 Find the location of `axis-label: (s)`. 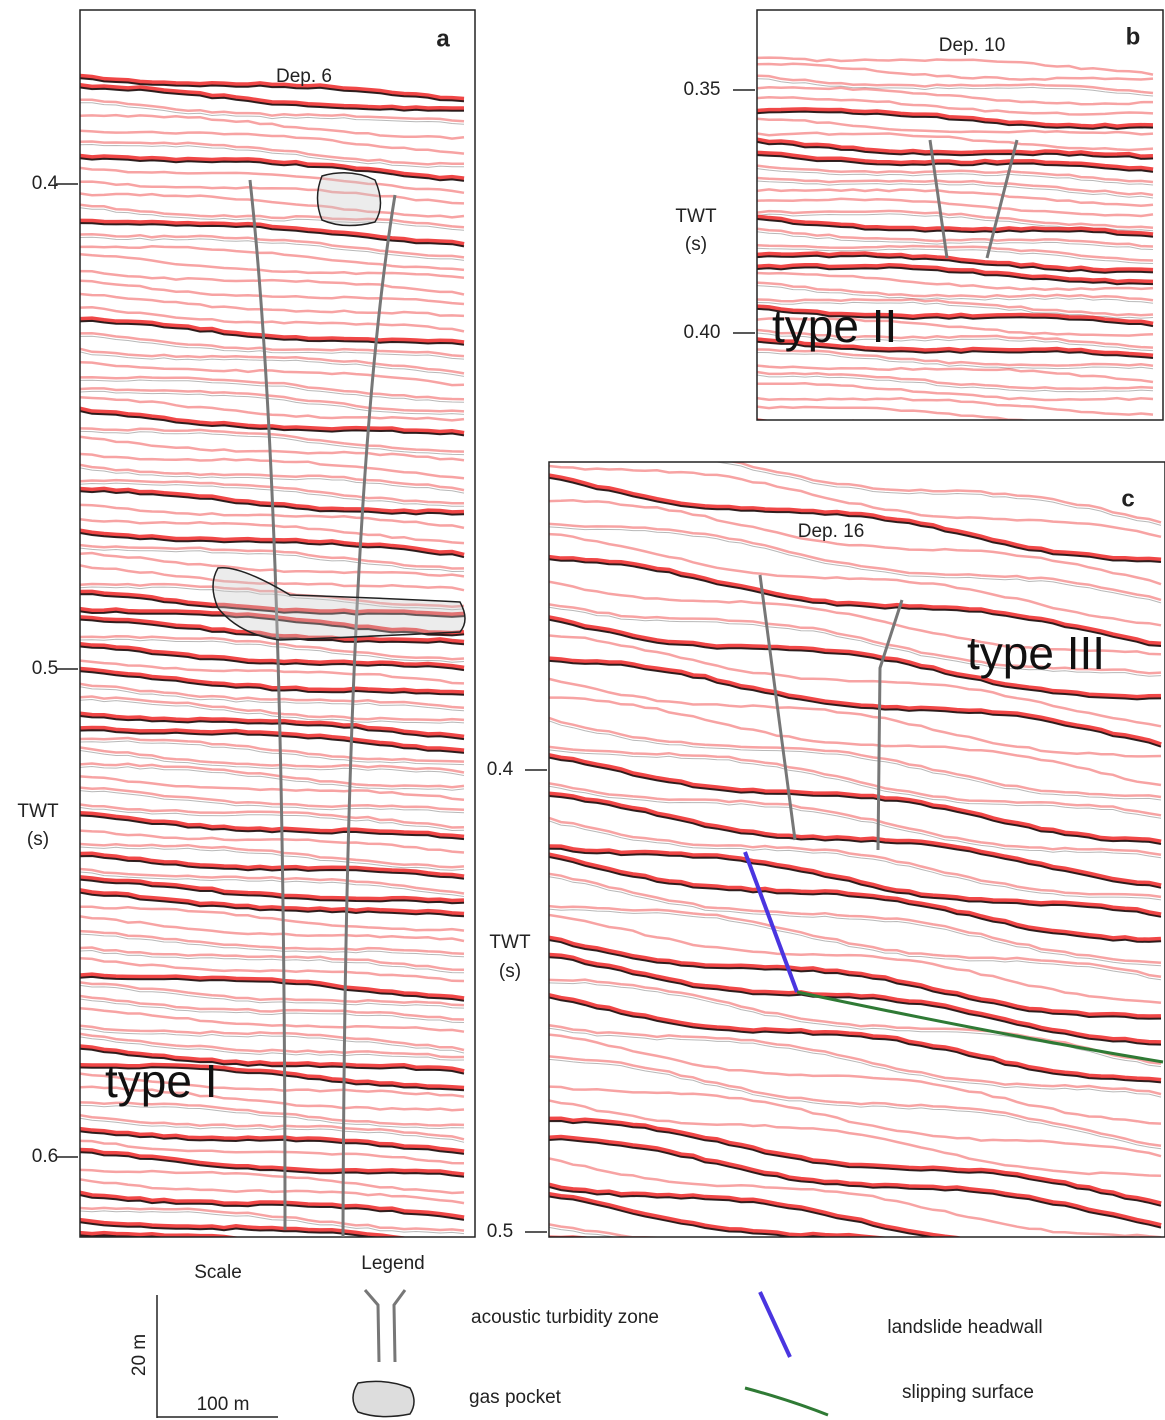

axis-label: (s) is located at coordinates (510, 971).